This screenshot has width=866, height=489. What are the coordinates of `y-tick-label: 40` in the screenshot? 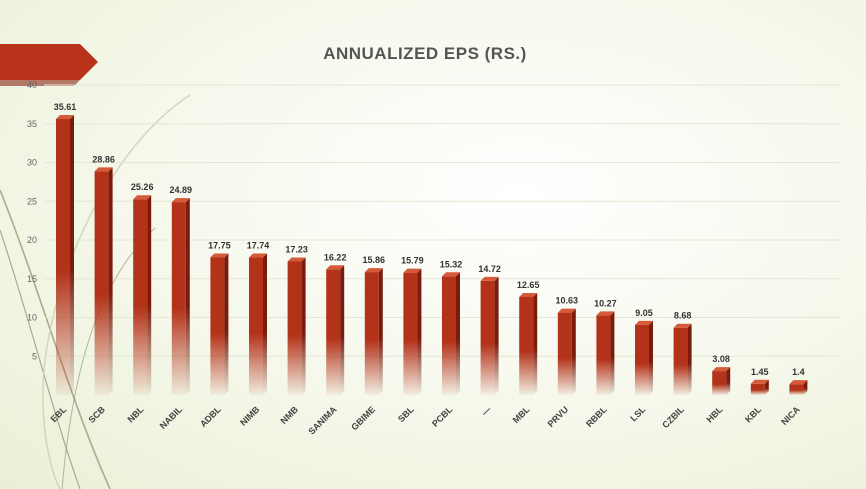 It's located at (32, 85).